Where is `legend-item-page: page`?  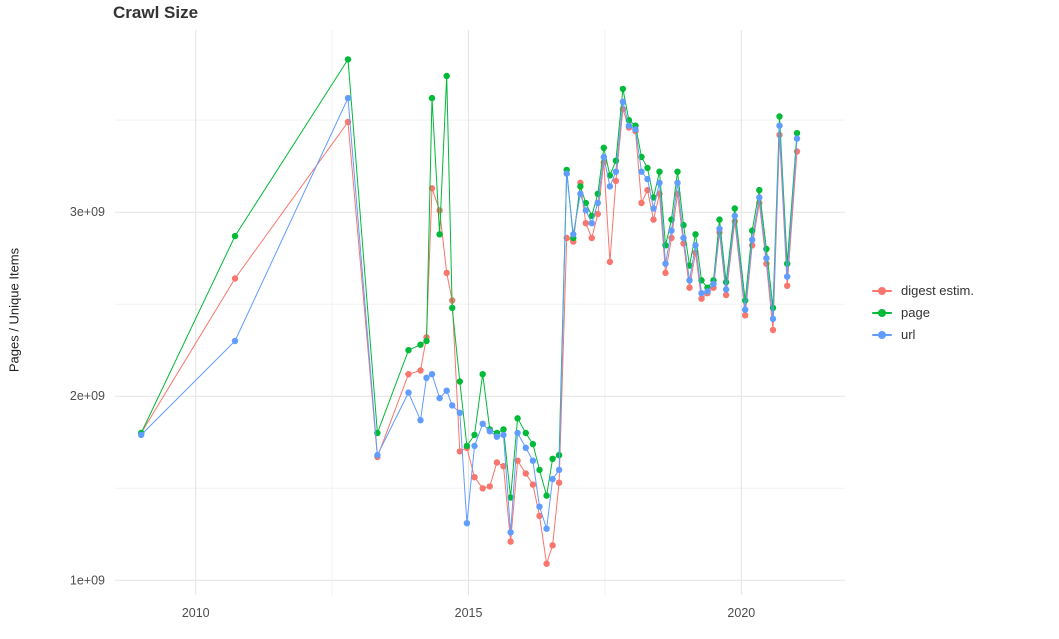 legend-item-page: page is located at coordinates (923, 312).